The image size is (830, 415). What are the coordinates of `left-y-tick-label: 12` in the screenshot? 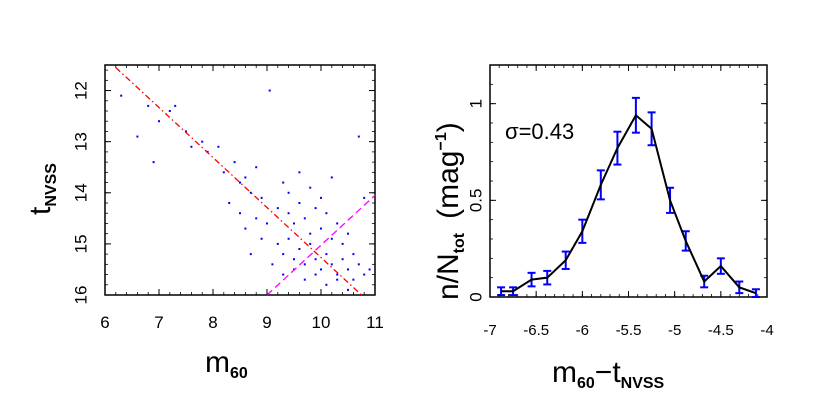 It's located at (81, 90).